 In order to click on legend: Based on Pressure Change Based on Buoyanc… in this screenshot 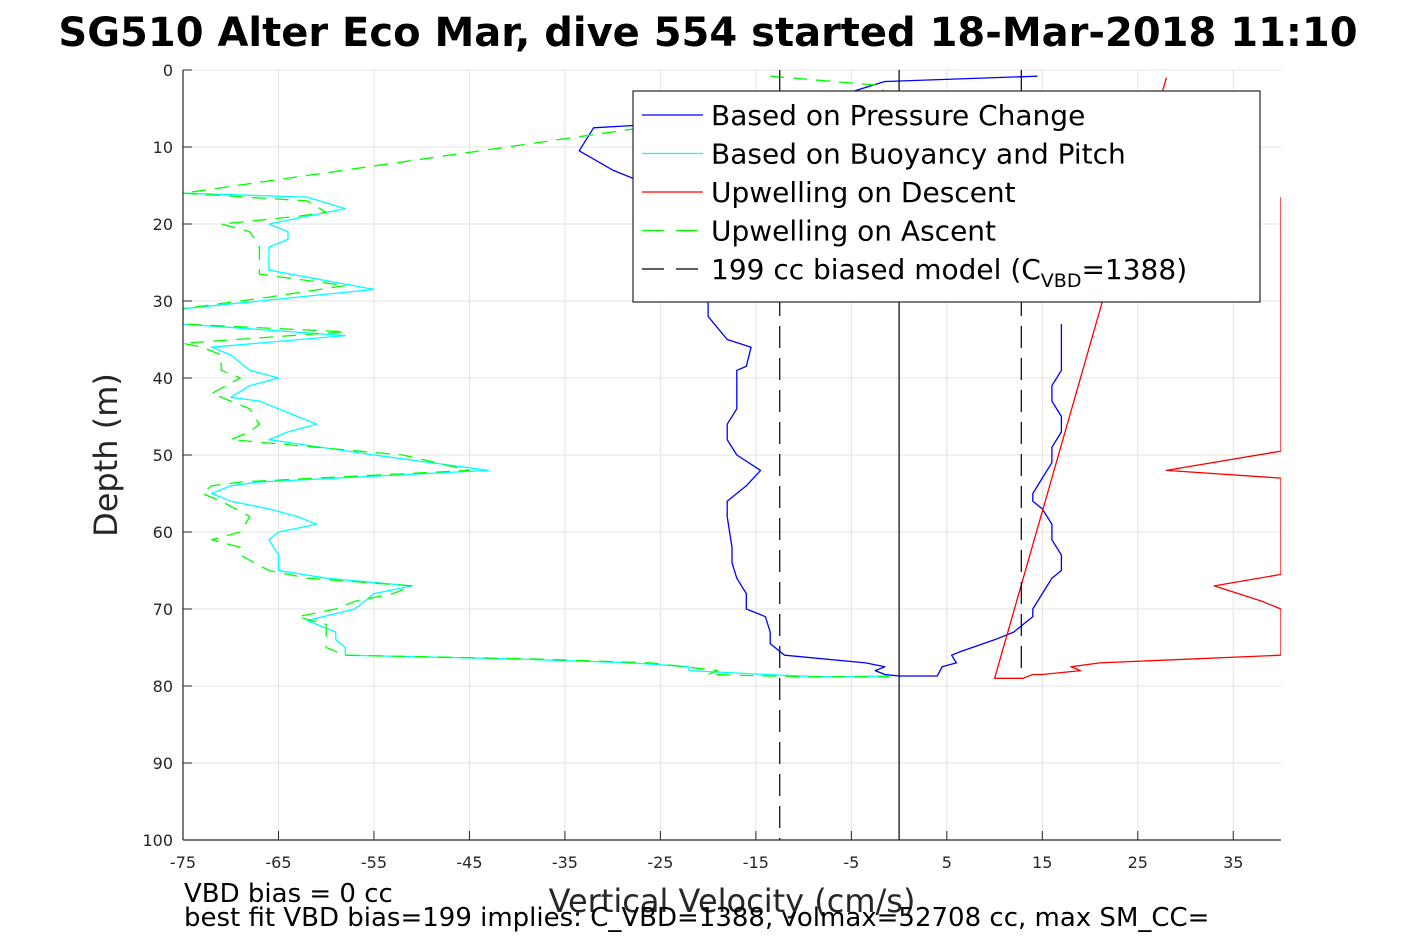, I will do `click(946, 196)`.